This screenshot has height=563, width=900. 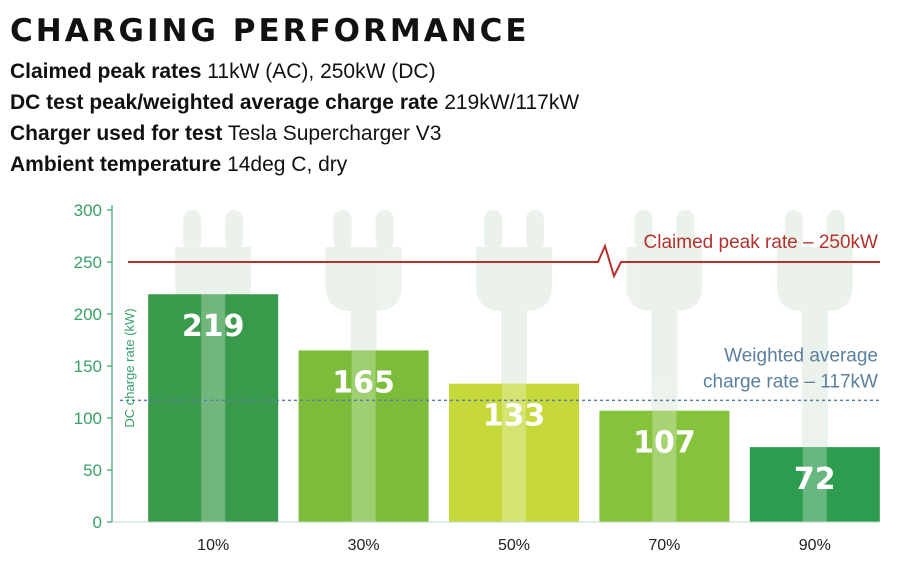 What do you see at coordinates (88, 314) in the screenshot?
I see `y-tick-label: 200` at bounding box center [88, 314].